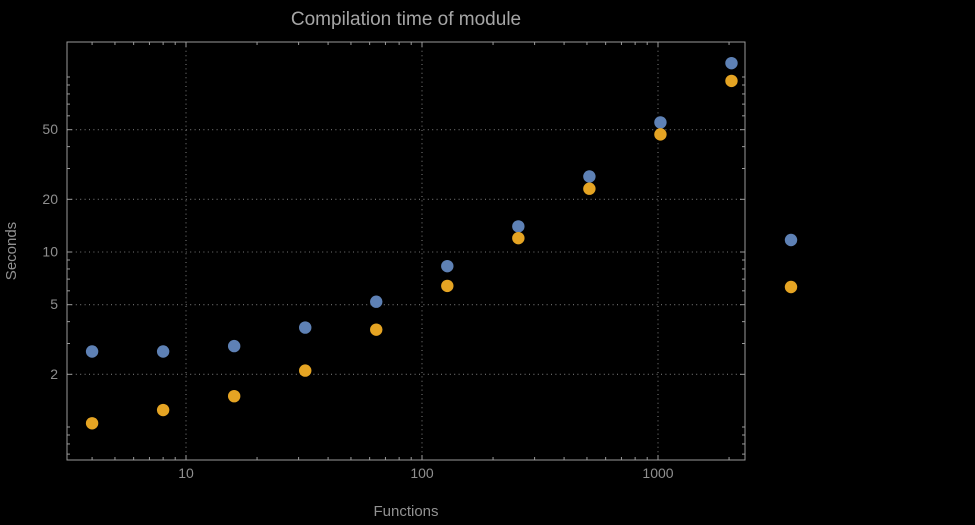  I want to click on x-tick-label: 1000, so click(657, 473).